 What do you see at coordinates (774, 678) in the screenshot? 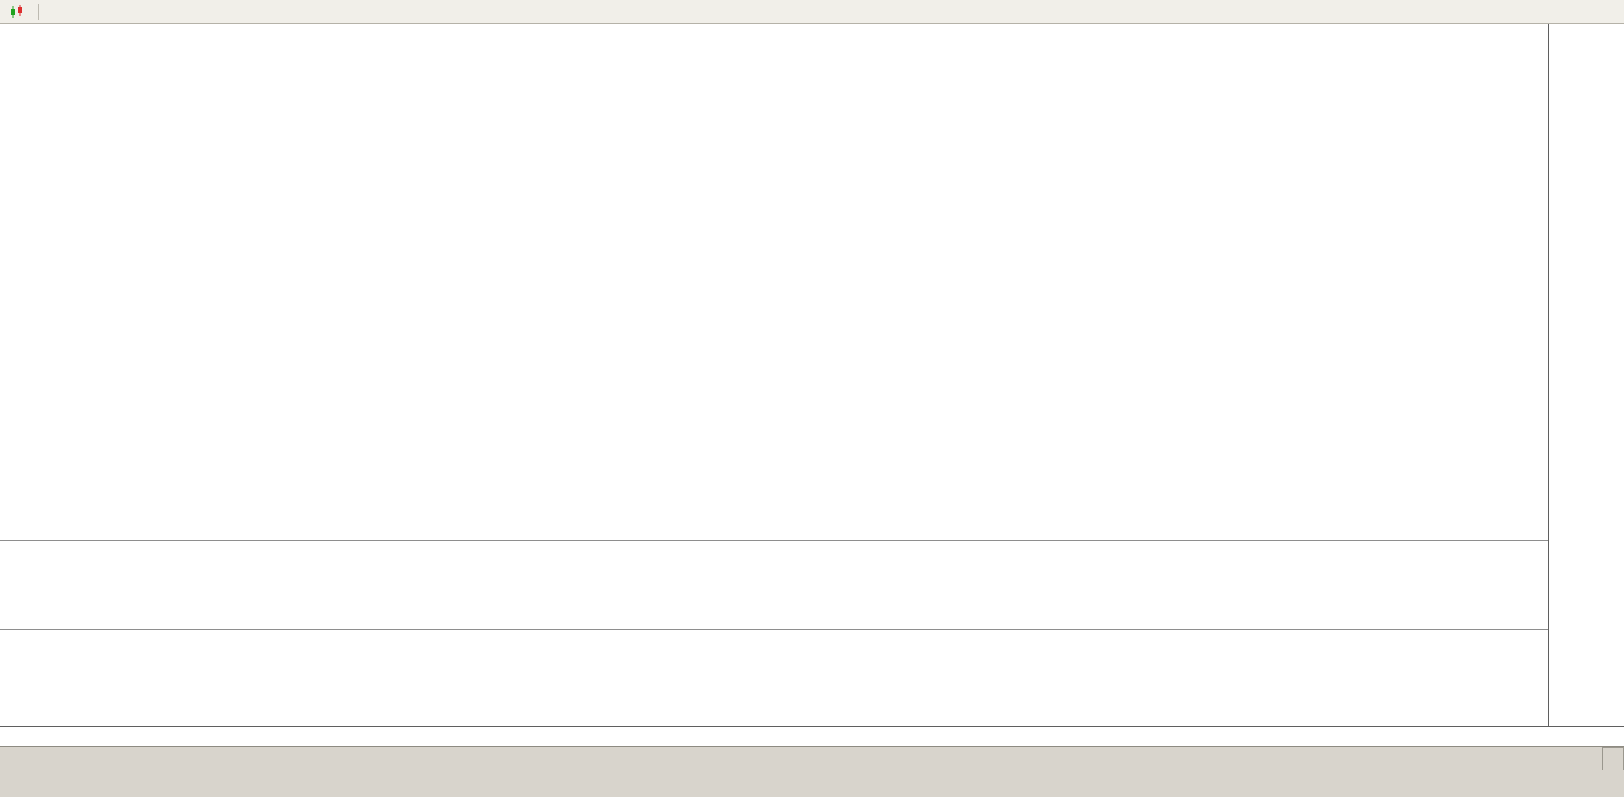
I see `macd-indicator-canvas` at bounding box center [774, 678].